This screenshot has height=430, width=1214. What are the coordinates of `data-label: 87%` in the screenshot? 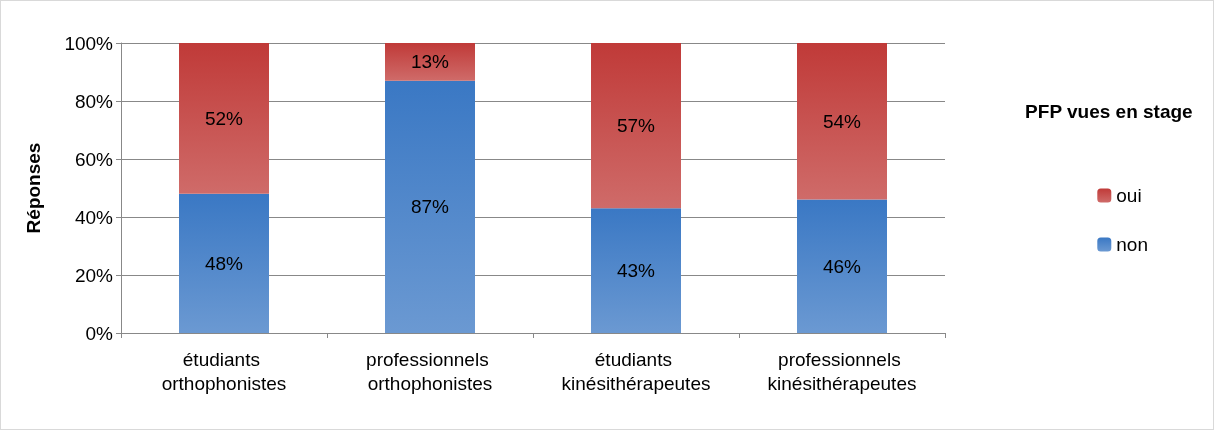 It's located at (430, 207).